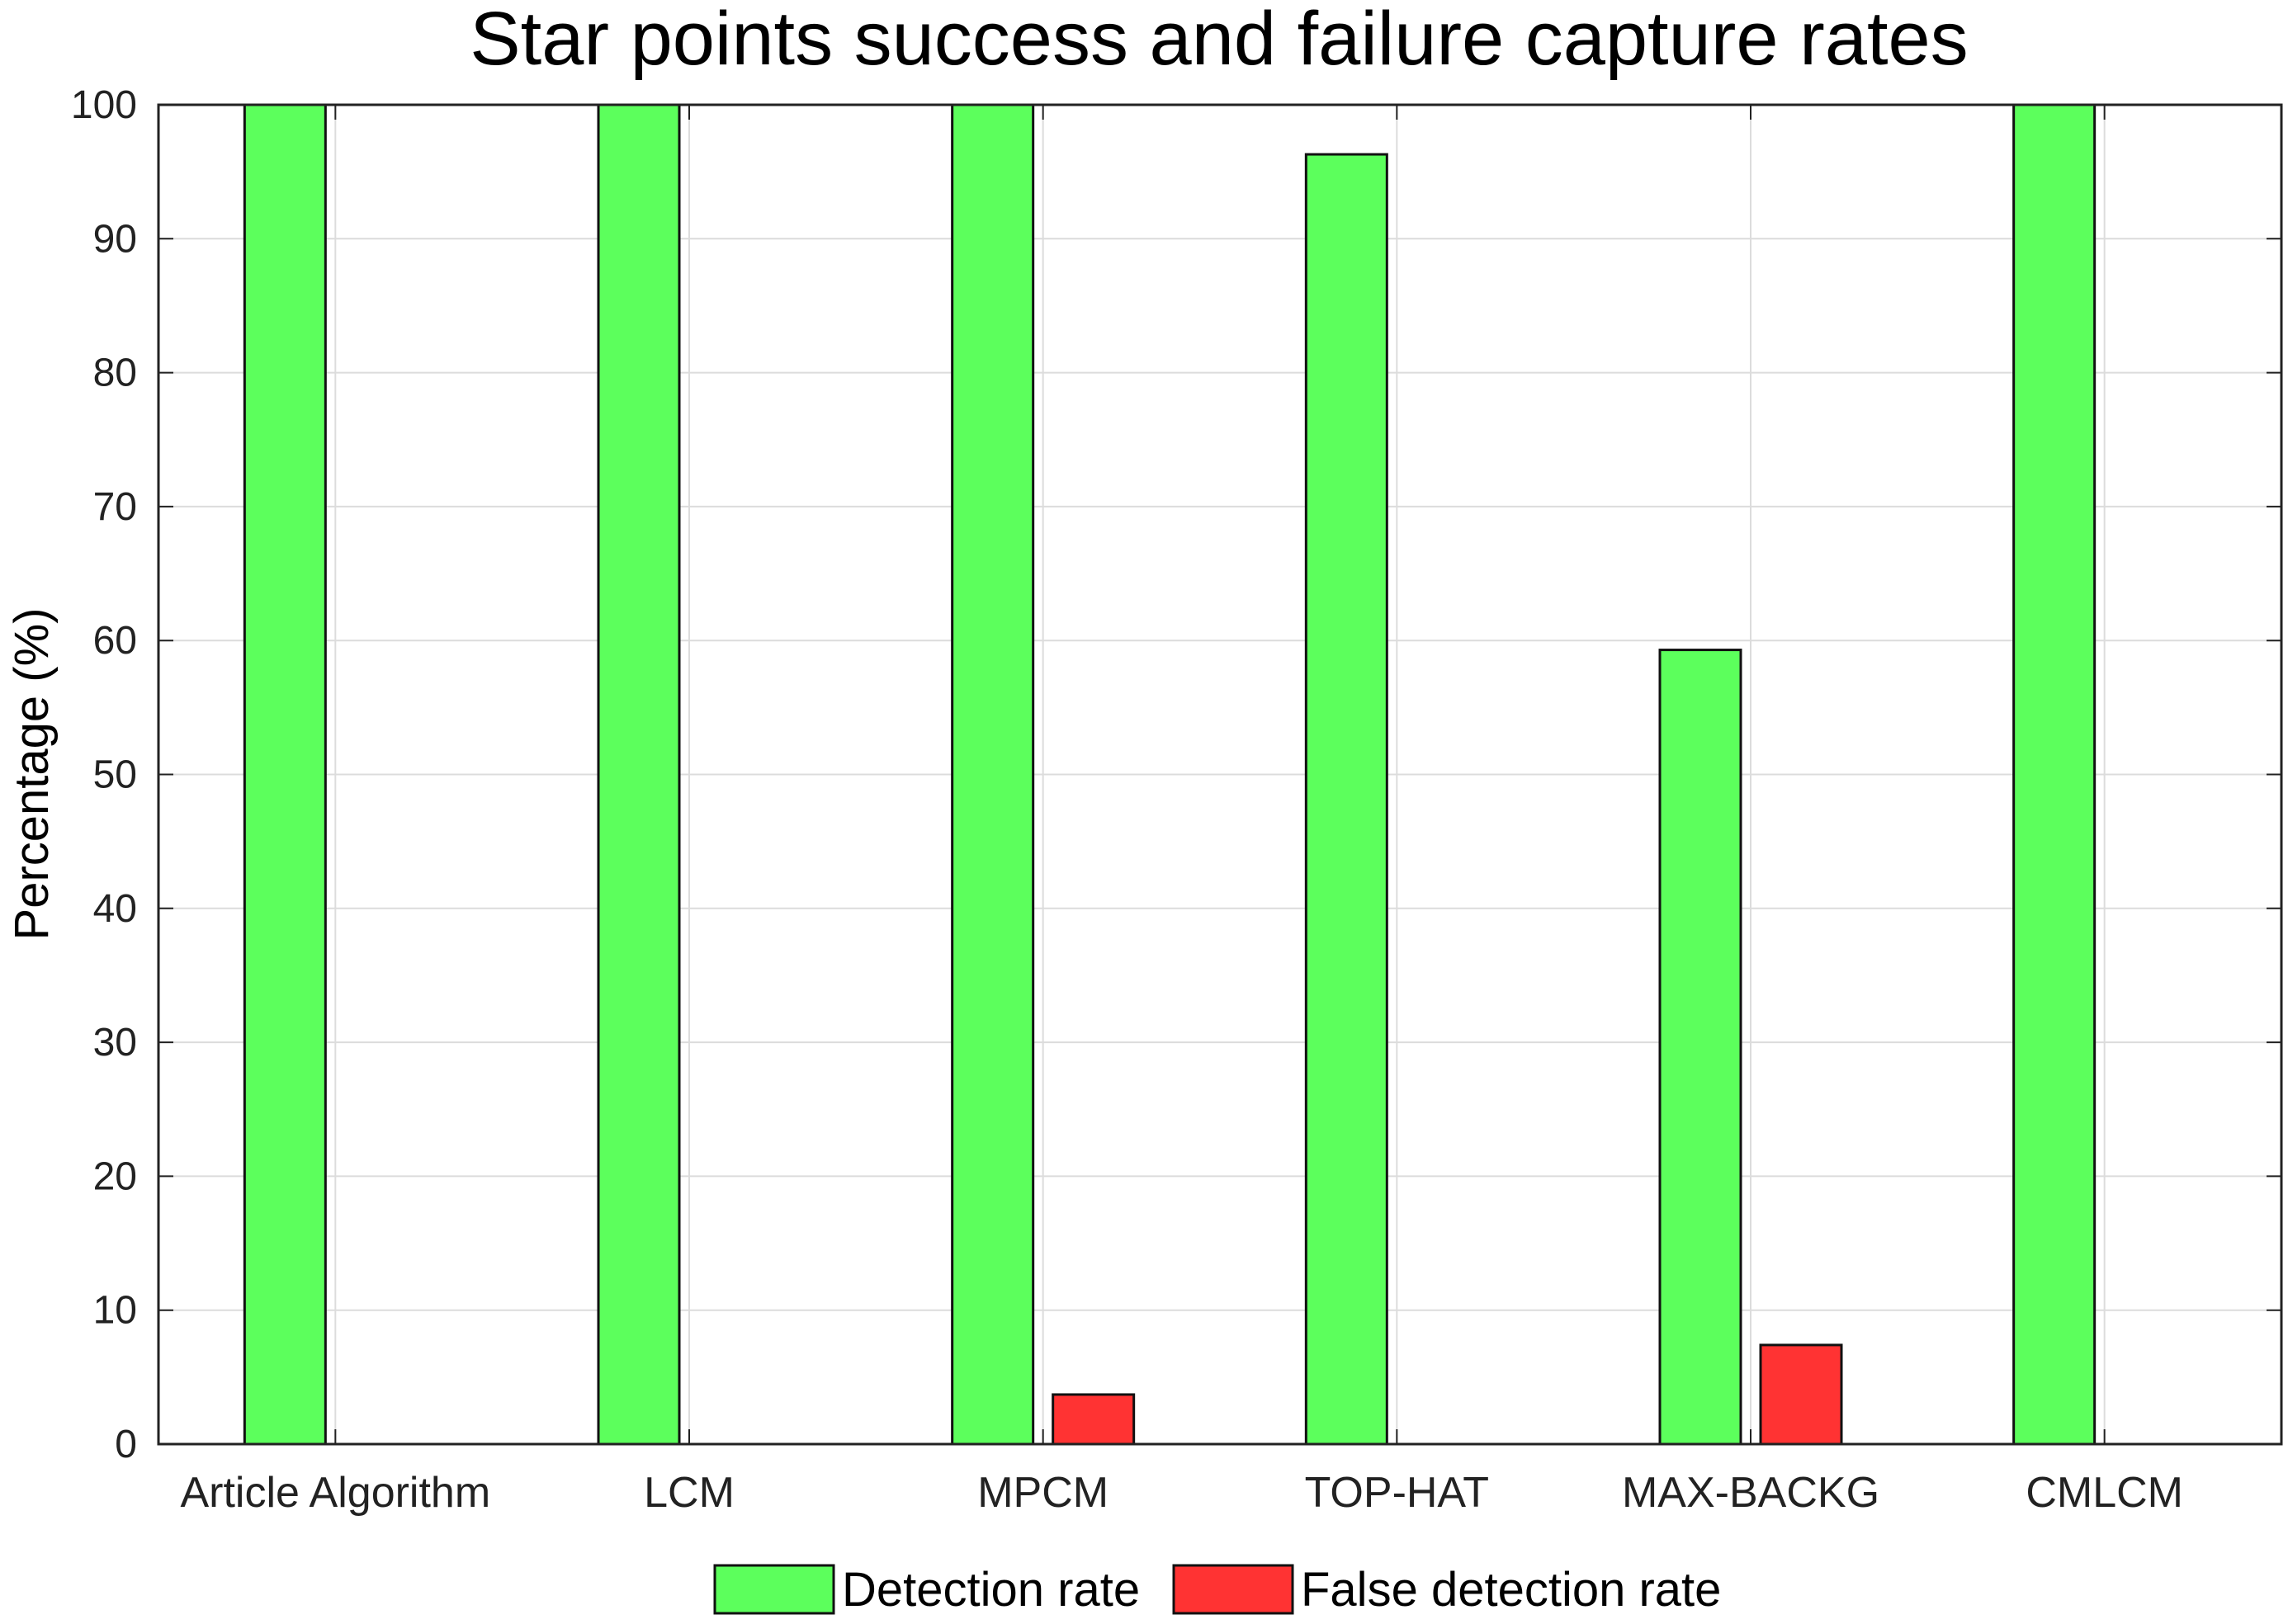  I want to click on x-tick-label: MAX-BACKG, so click(1750, 1493).